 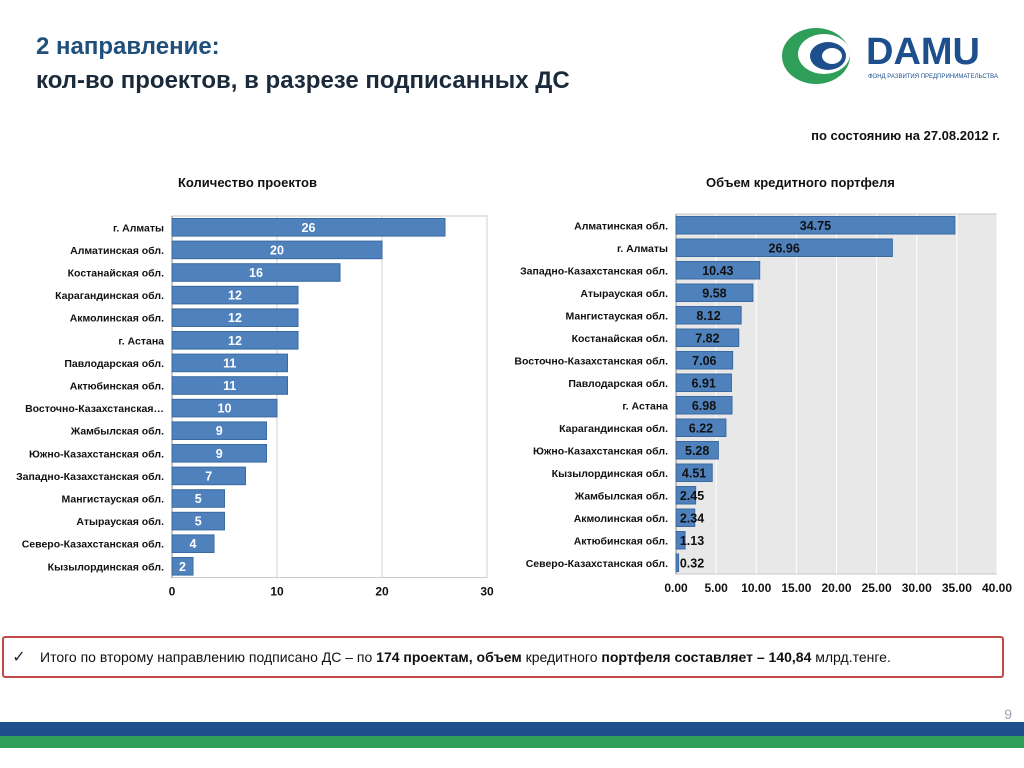 I want to click on logo-tagline: ФОНД РАЗВИТИЯ ПРЕДПРИНИМАТЕЛЬСТВА, so click(x=933, y=77).